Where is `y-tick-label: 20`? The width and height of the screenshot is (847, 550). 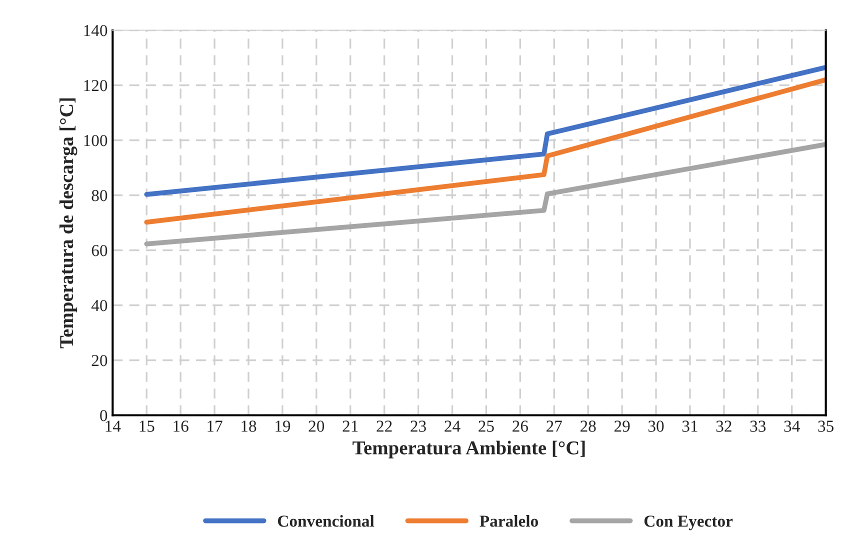 y-tick-label: 20 is located at coordinates (100, 360).